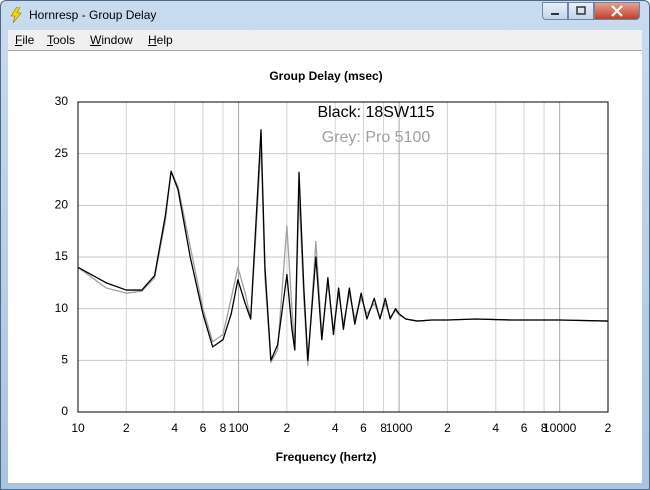 The height and width of the screenshot is (490, 650). Describe the element at coordinates (111, 40) in the screenshot. I see `menu-item: Window` at that location.